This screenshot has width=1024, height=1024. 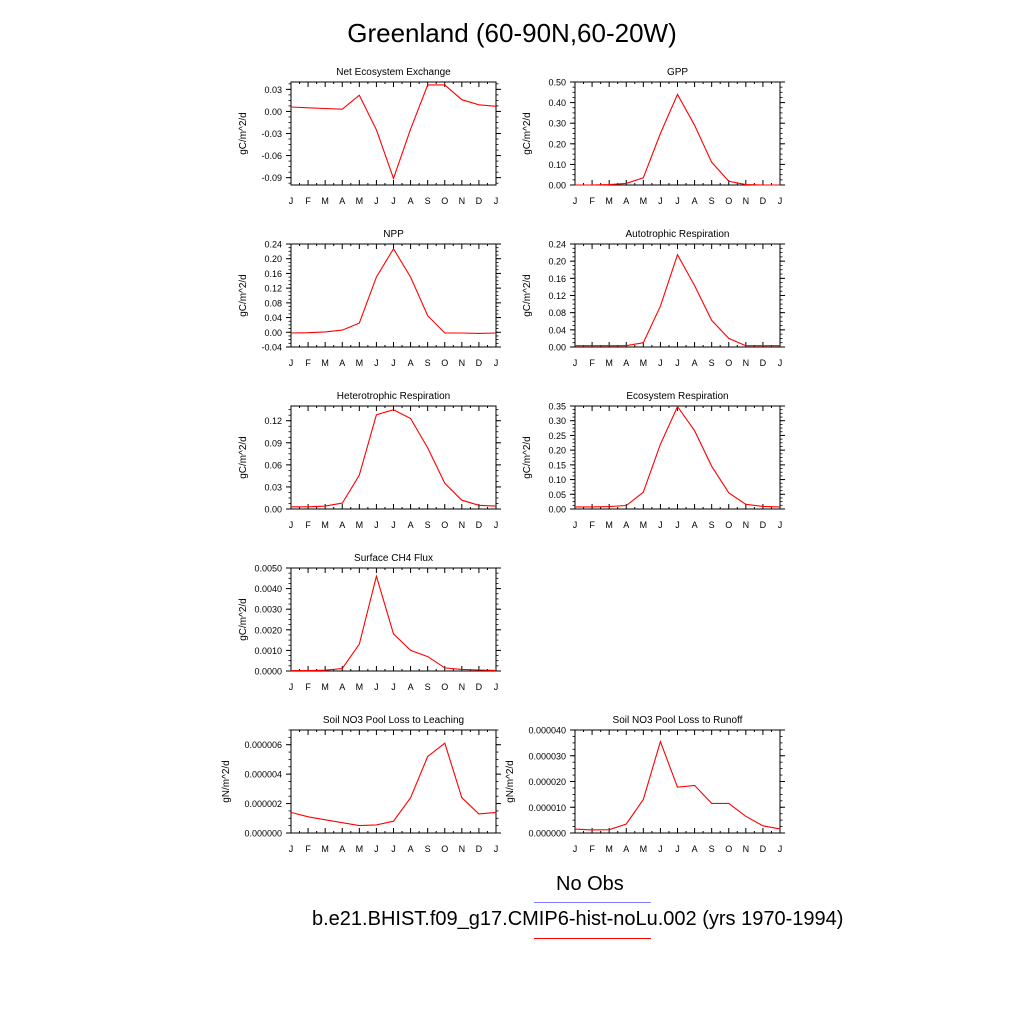 What do you see at coordinates (273, 303) in the screenshot?
I see `y-tick-label: 0.08` at bounding box center [273, 303].